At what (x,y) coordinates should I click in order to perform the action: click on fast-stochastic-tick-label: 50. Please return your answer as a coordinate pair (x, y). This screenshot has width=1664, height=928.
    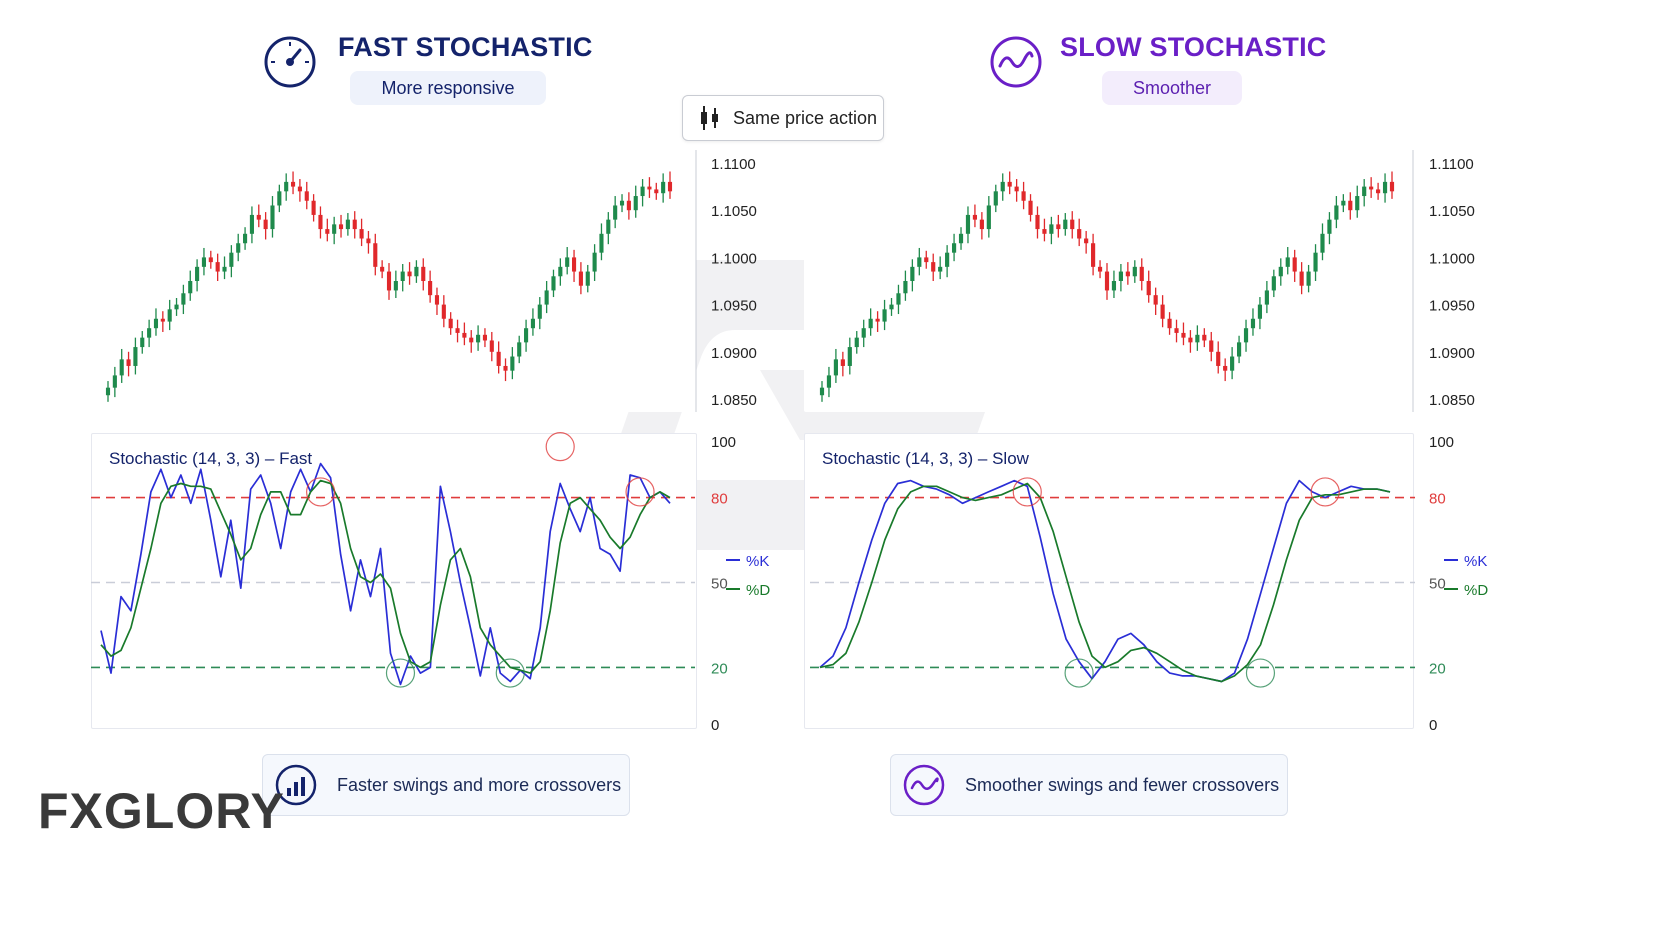
    Looking at the image, I should click on (719, 584).